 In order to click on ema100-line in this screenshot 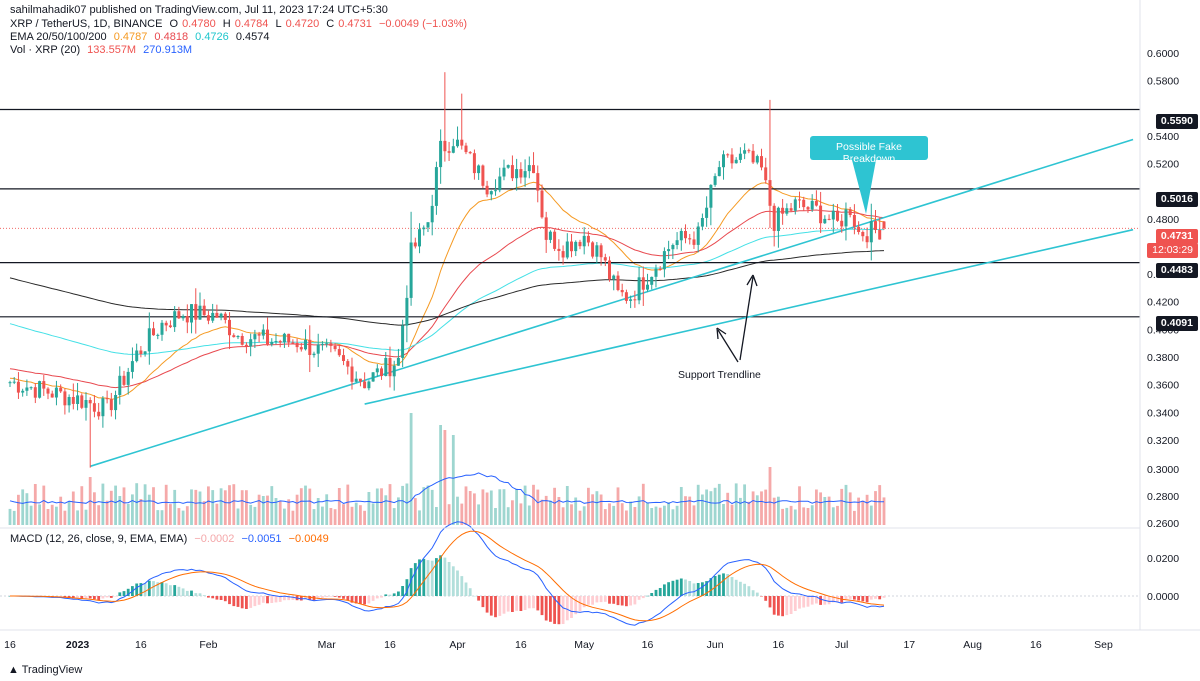, I will do `click(446, 291)`.